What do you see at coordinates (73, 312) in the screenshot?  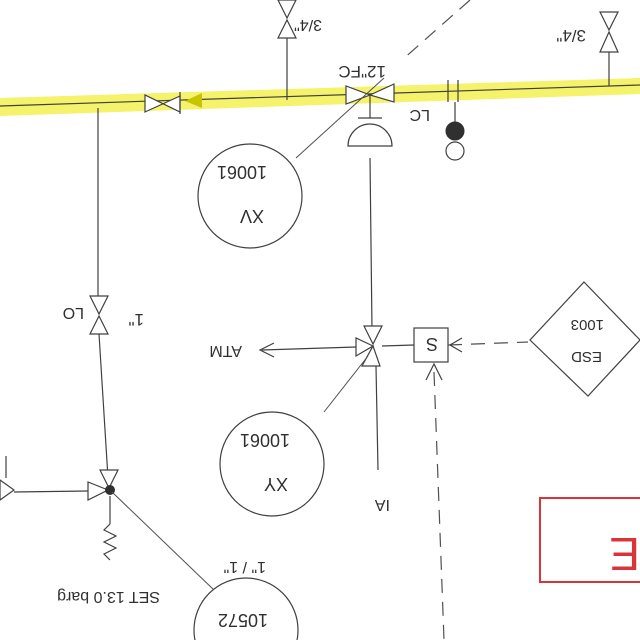 I see `lo-label: LO` at bounding box center [73, 312].